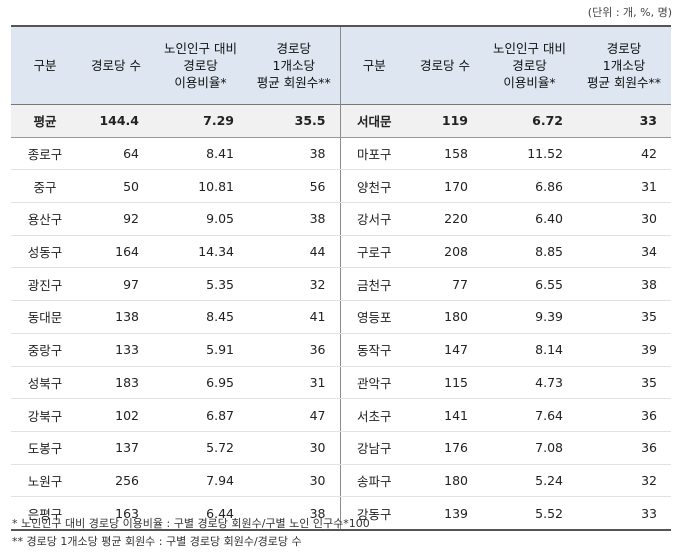  I want to click on rate-cell: 6.86, so click(529, 186).